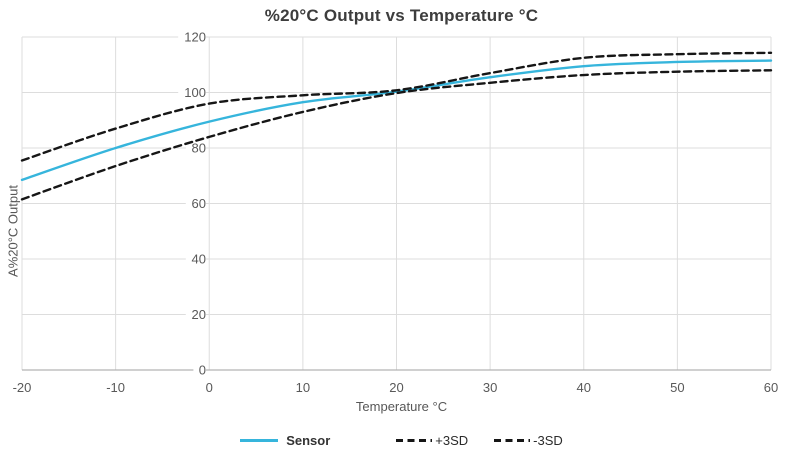 This screenshot has width=803, height=460. What do you see at coordinates (195, 92) in the screenshot?
I see `y-tick-label: 100` at bounding box center [195, 92].